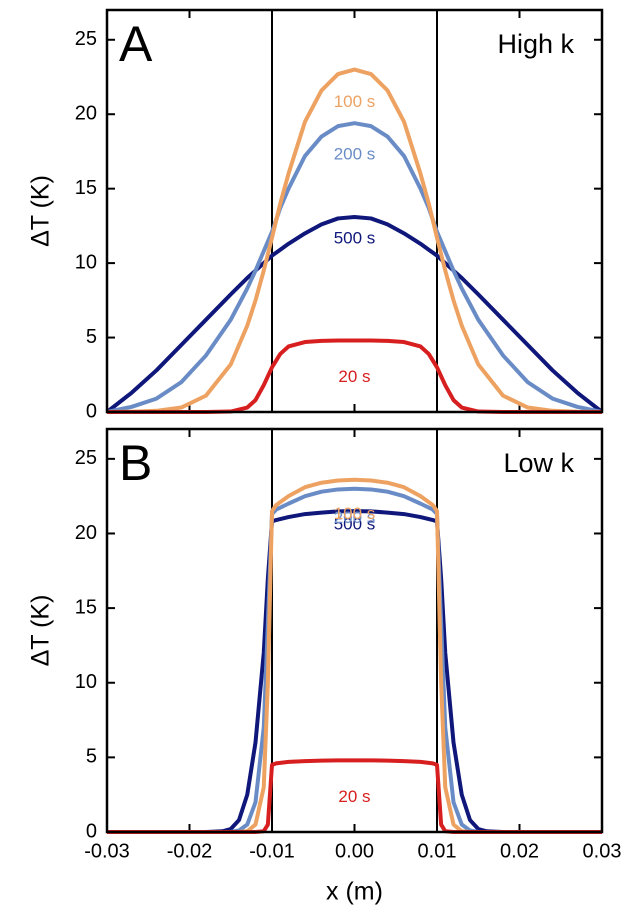 The height and width of the screenshot is (916, 630). Describe the element at coordinates (437, 851) in the screenshot. I see `x-tick-label: 0.01` at that location.